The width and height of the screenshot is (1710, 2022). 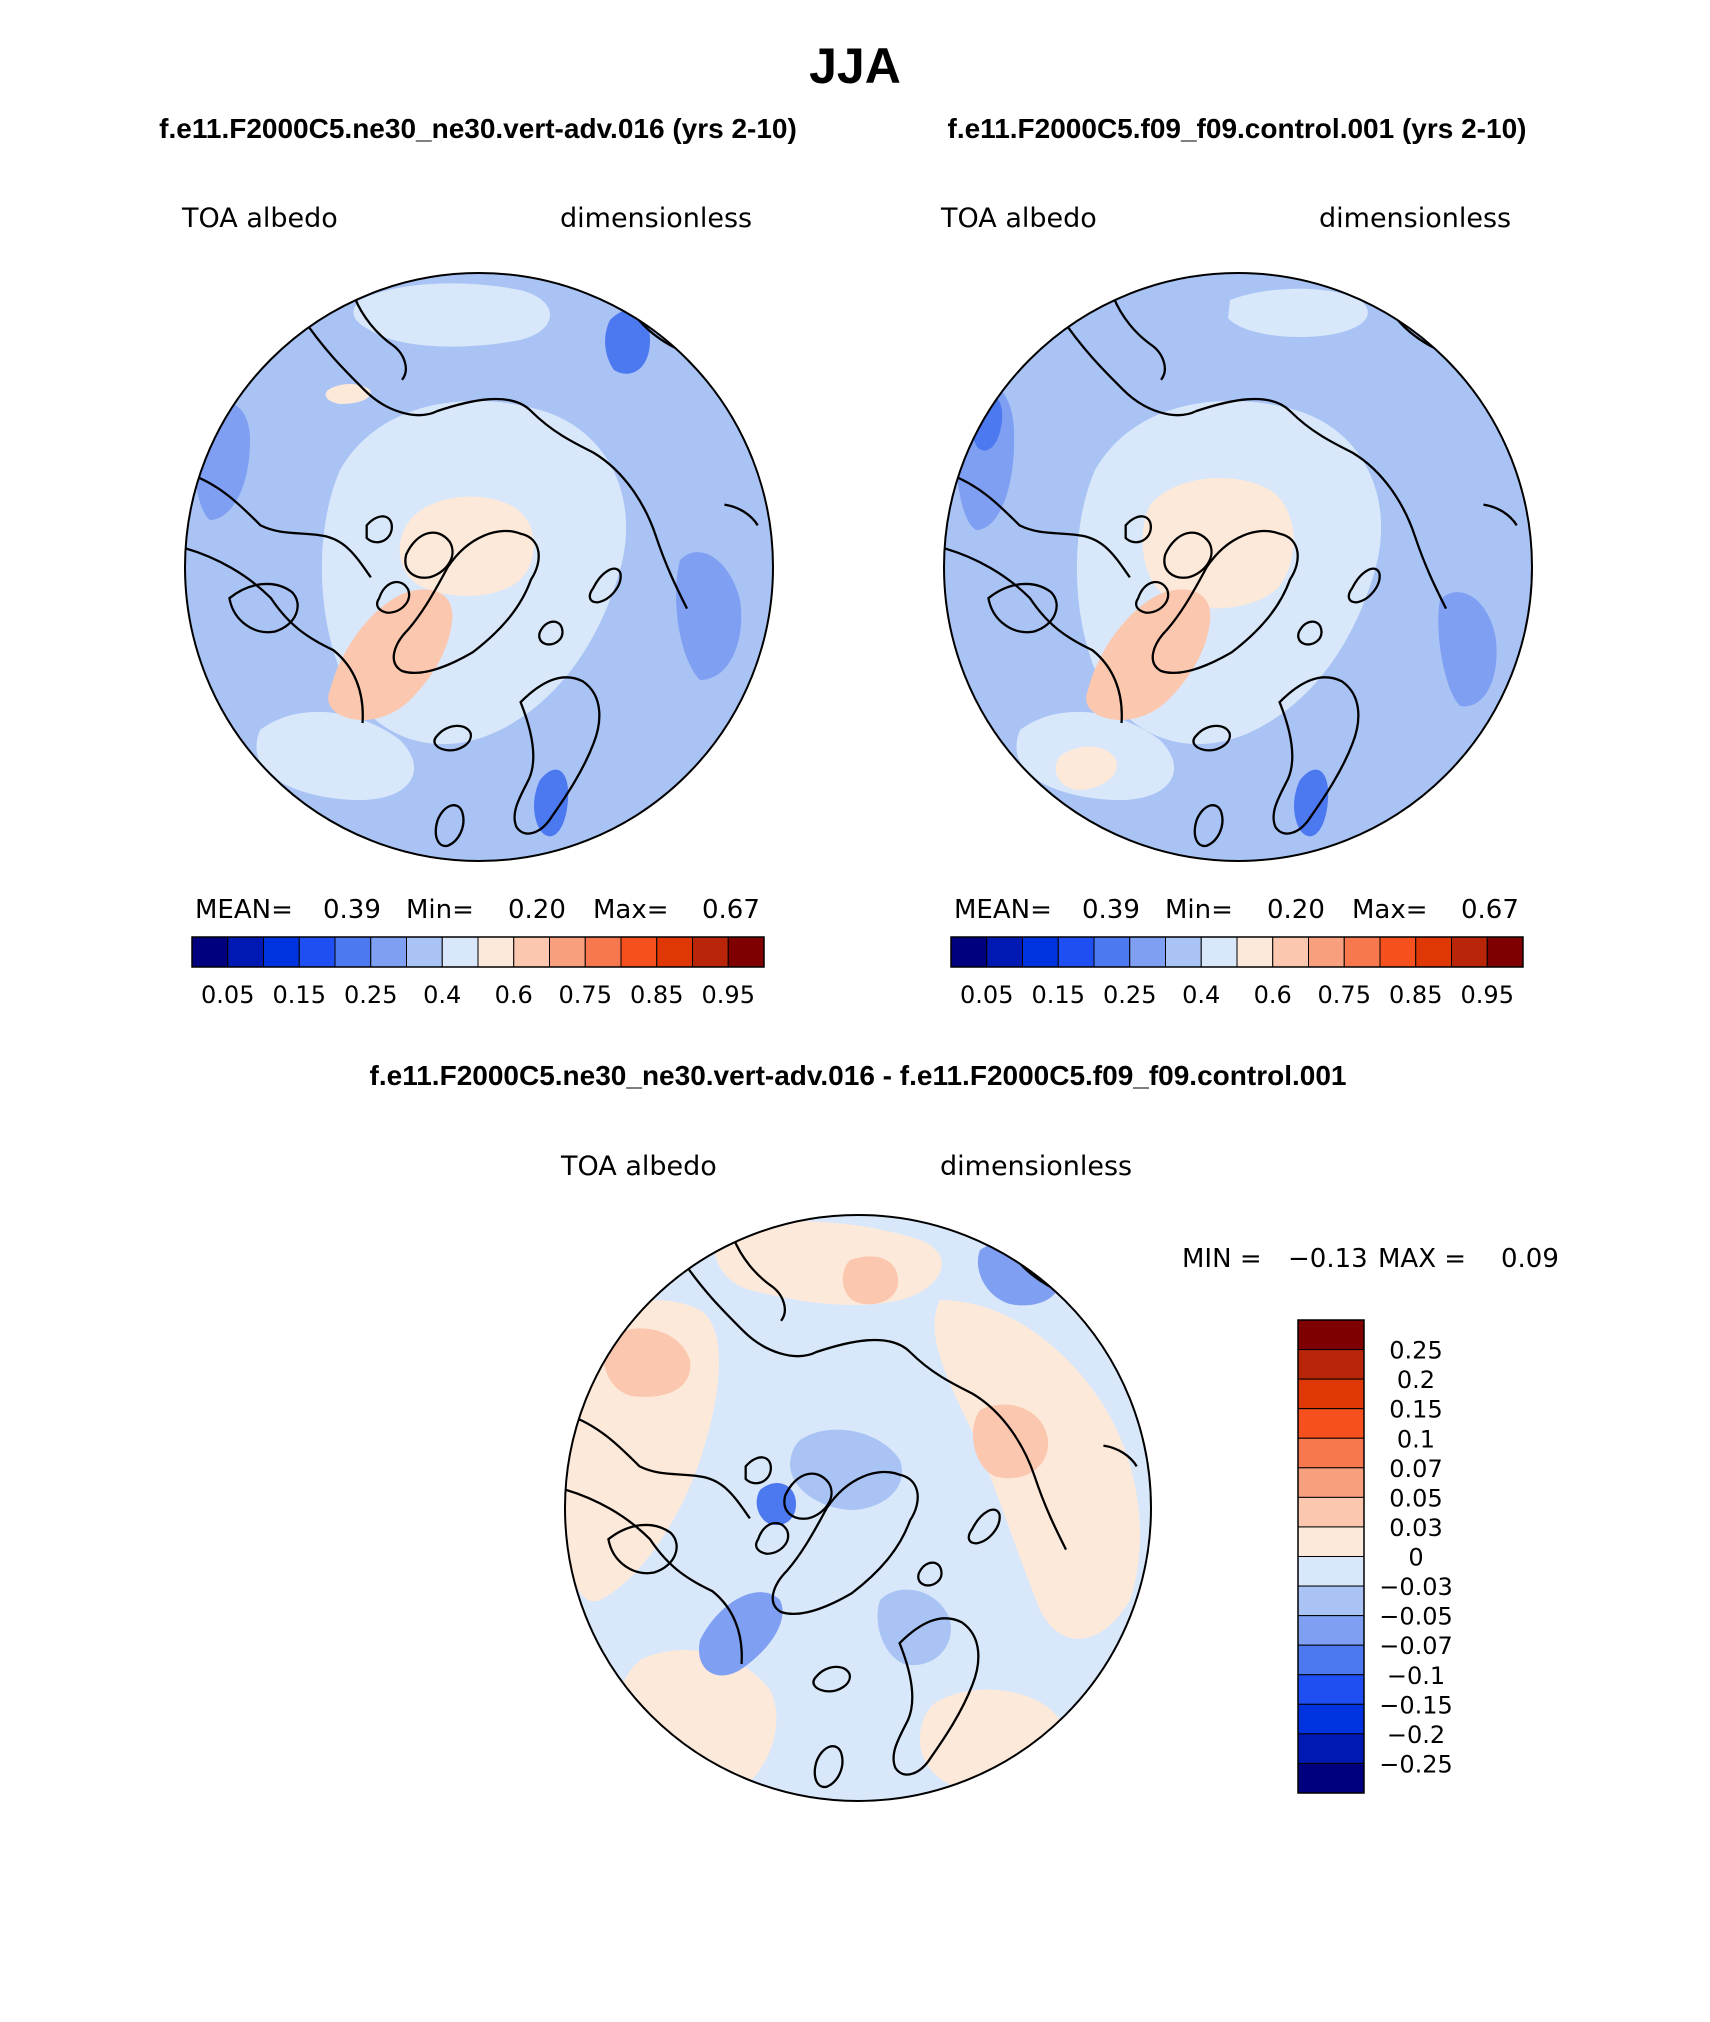 I want to click on colorbar-difference-tick-label: −0.25, so click(x=1416, y=1764).